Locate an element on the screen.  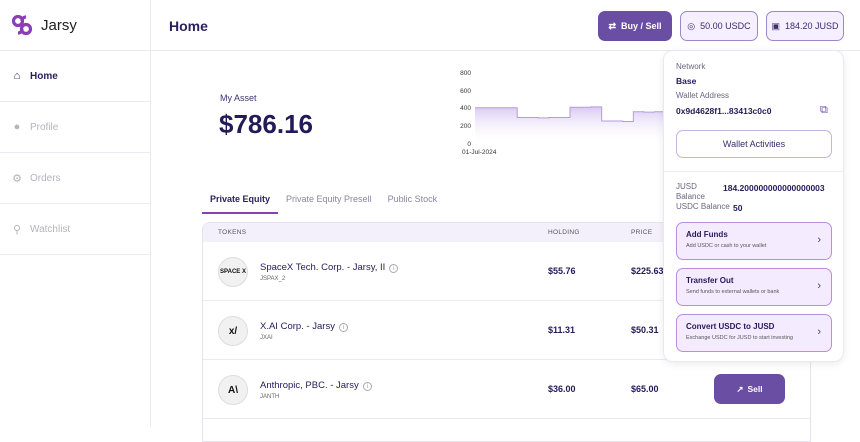
wallet-address: 0x9d4628f1...83413c0c0 is located at coordinates (724, 111).